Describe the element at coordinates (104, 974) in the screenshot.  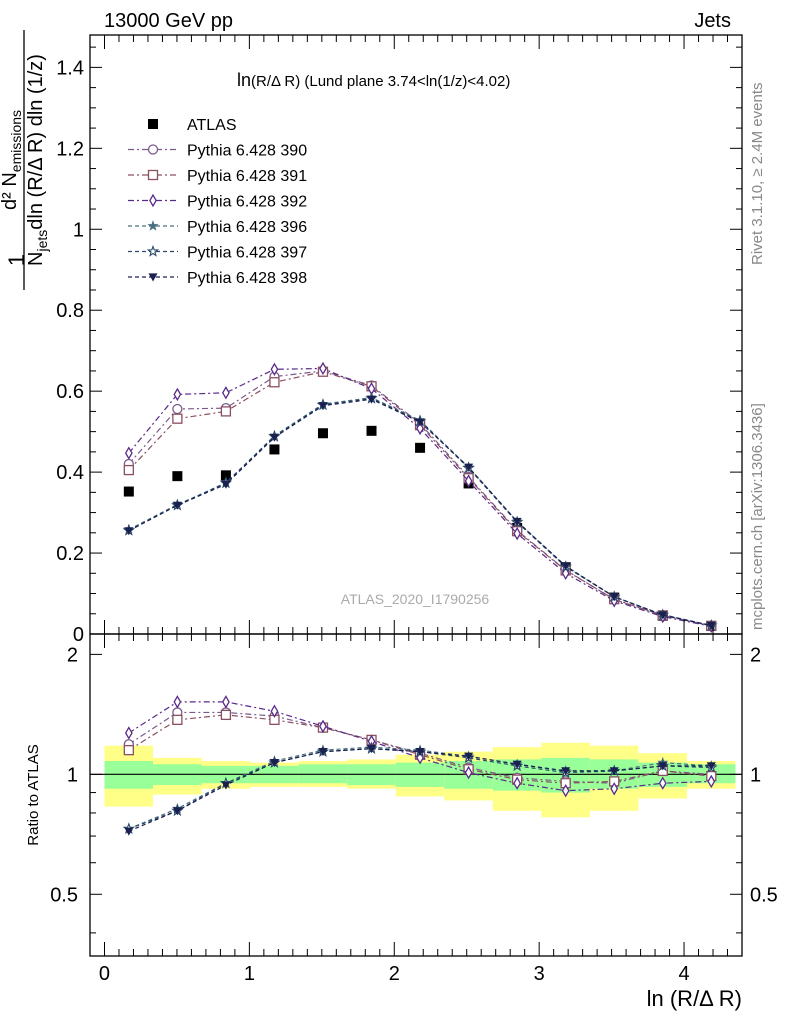
I see `x-tick-label: 0` at that location.